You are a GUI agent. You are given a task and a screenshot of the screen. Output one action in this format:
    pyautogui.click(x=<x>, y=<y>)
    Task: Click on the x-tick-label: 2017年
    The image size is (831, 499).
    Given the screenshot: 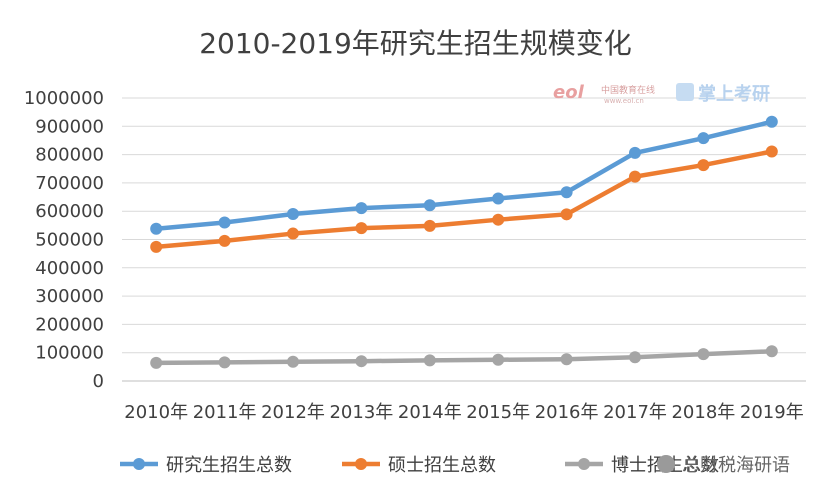 What is the action you would take?
    pyautogui.click(x=635, y=412)
    